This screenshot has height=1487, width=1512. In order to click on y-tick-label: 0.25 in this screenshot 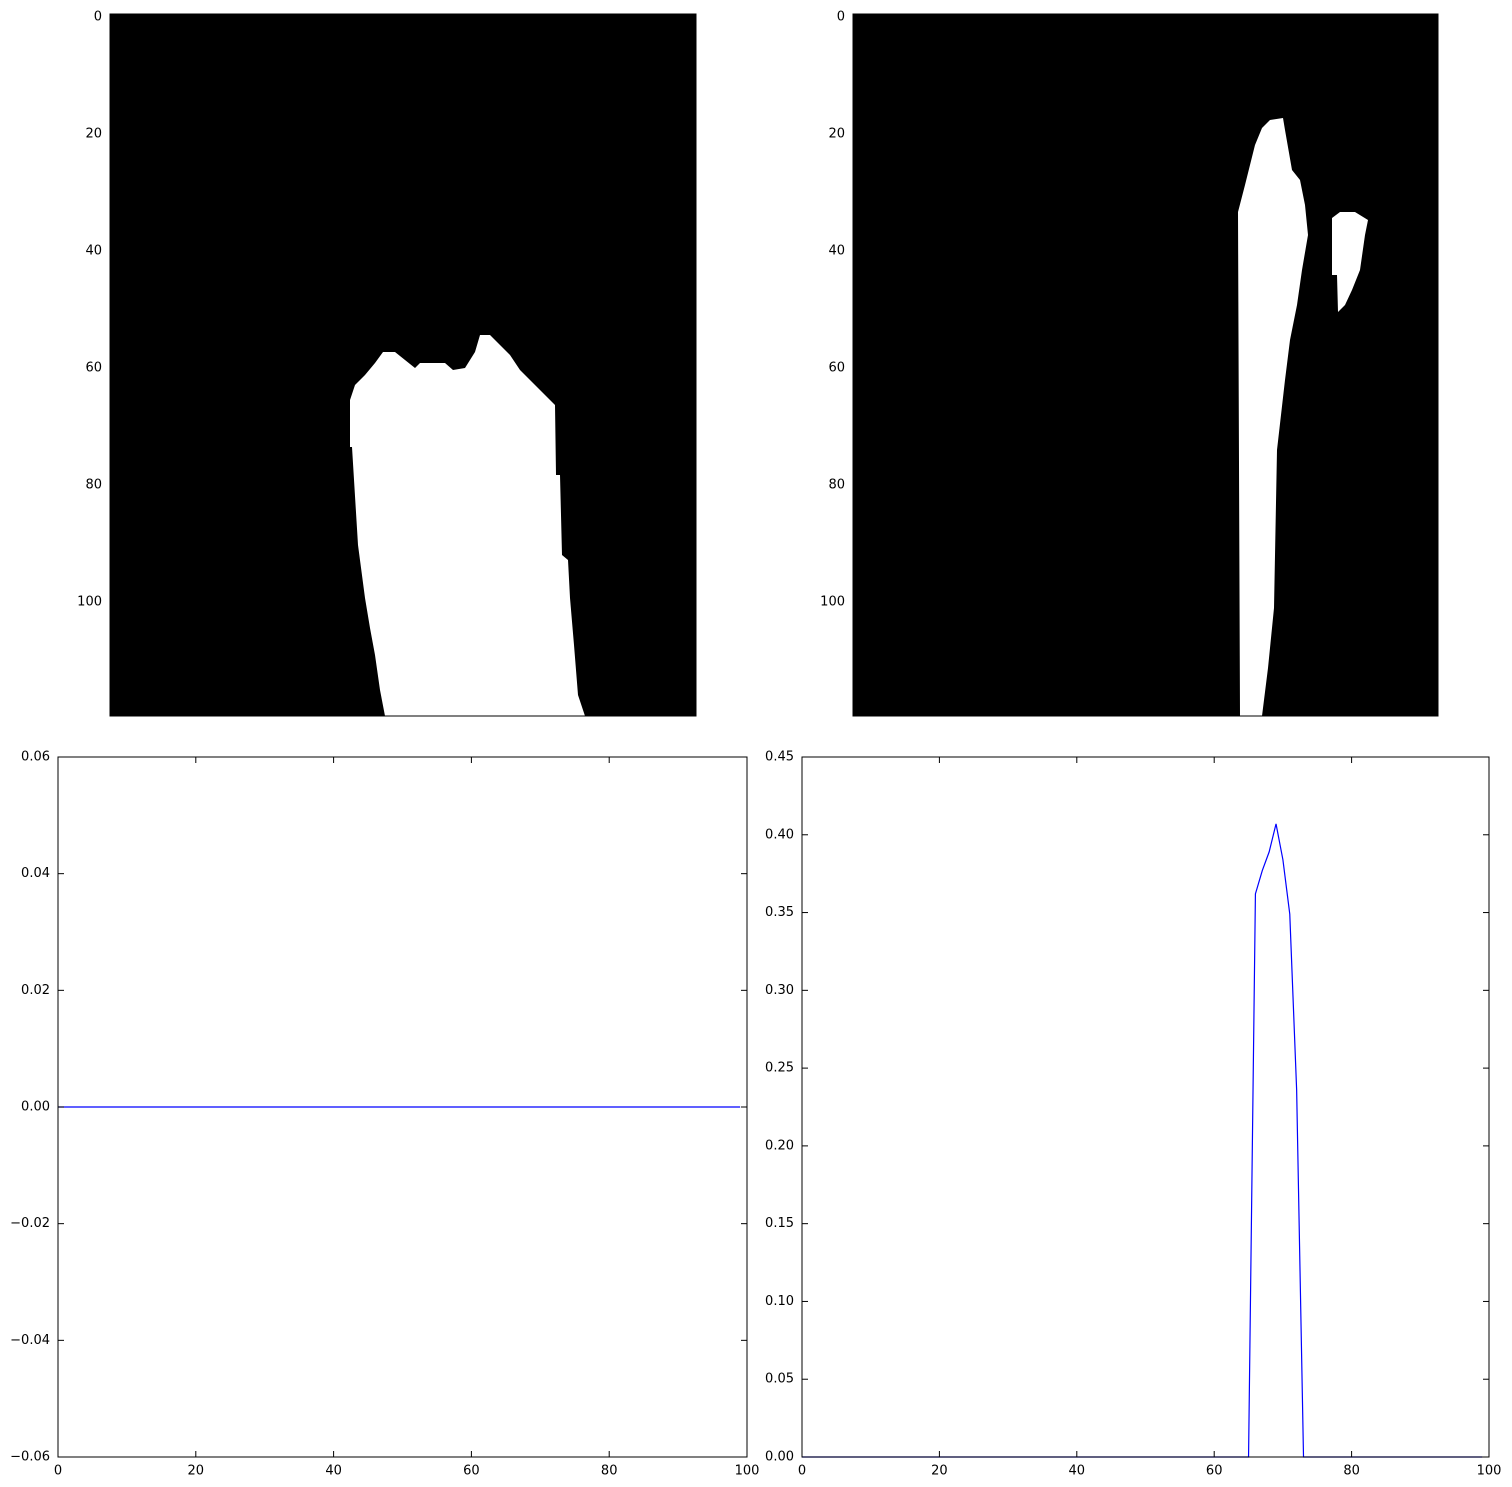, I will do `click(779, 1068)`.